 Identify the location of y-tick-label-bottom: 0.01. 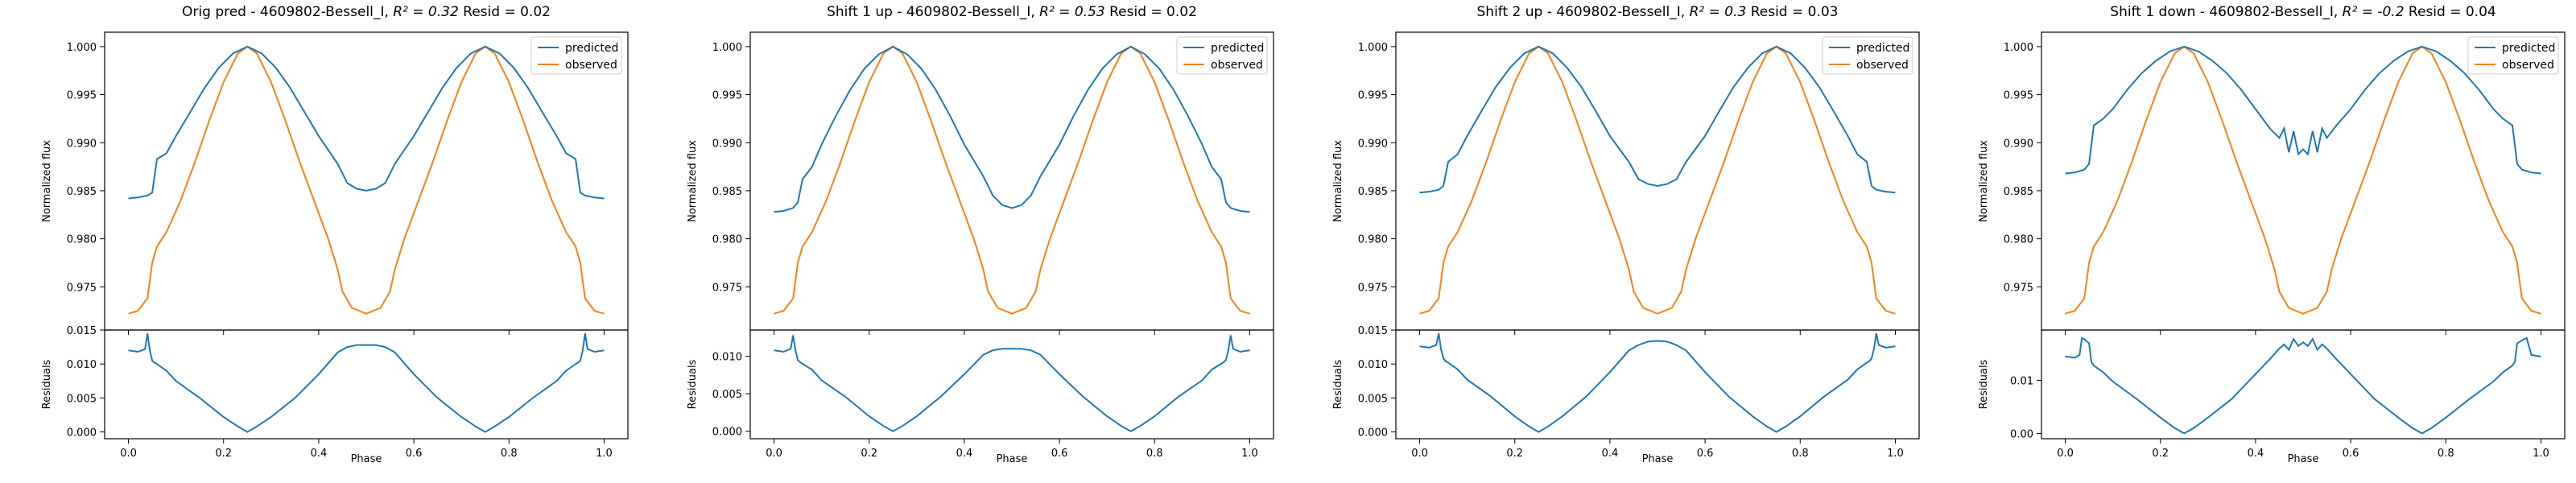
(2021, 382).